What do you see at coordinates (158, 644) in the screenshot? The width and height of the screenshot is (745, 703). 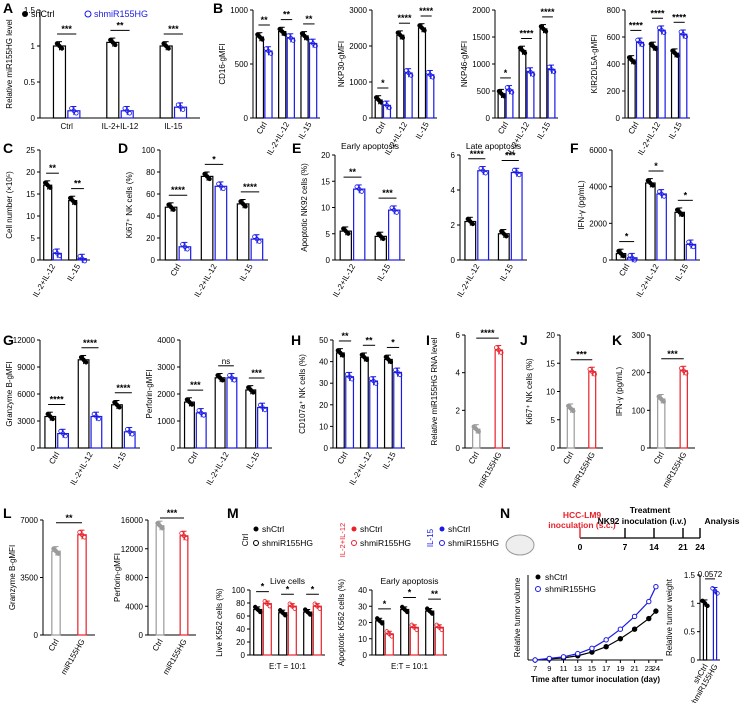 I see `x-tick-label-l2: Ctrl` at bounding box center [158, 644].